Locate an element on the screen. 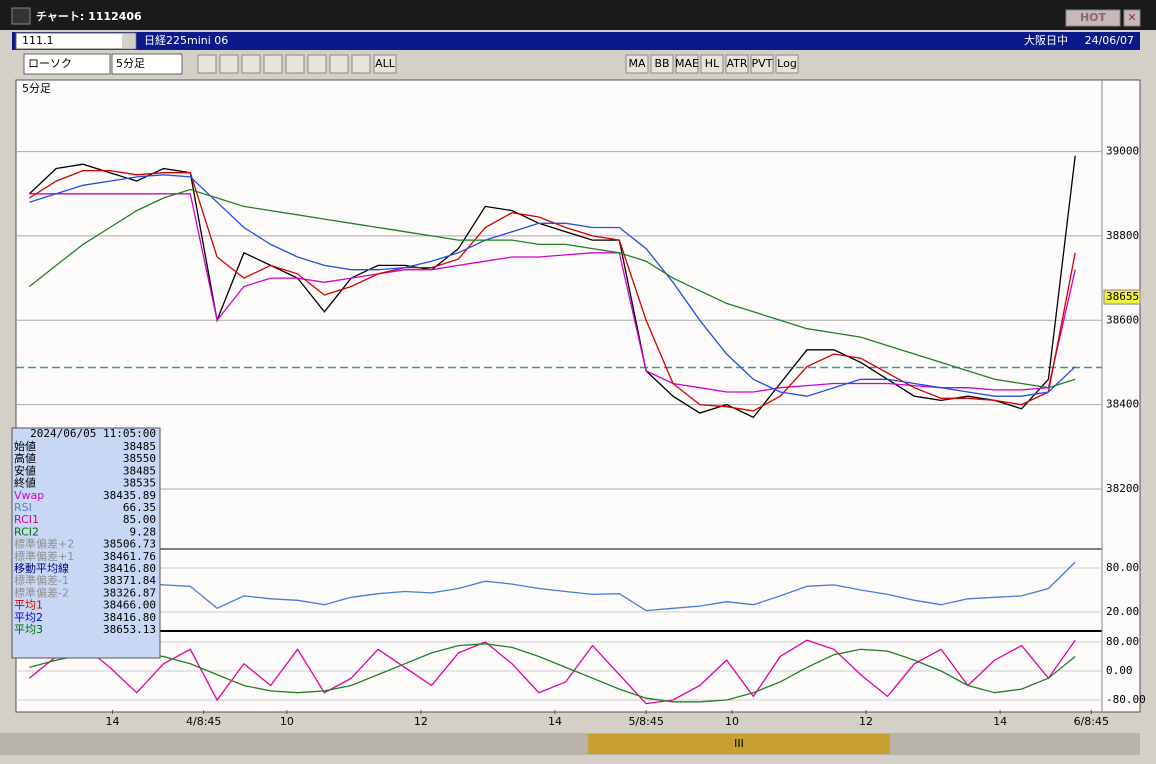 This screenshot has width=1156, height=764. tool-button-label: ATR is located at coordinates (736, 63).